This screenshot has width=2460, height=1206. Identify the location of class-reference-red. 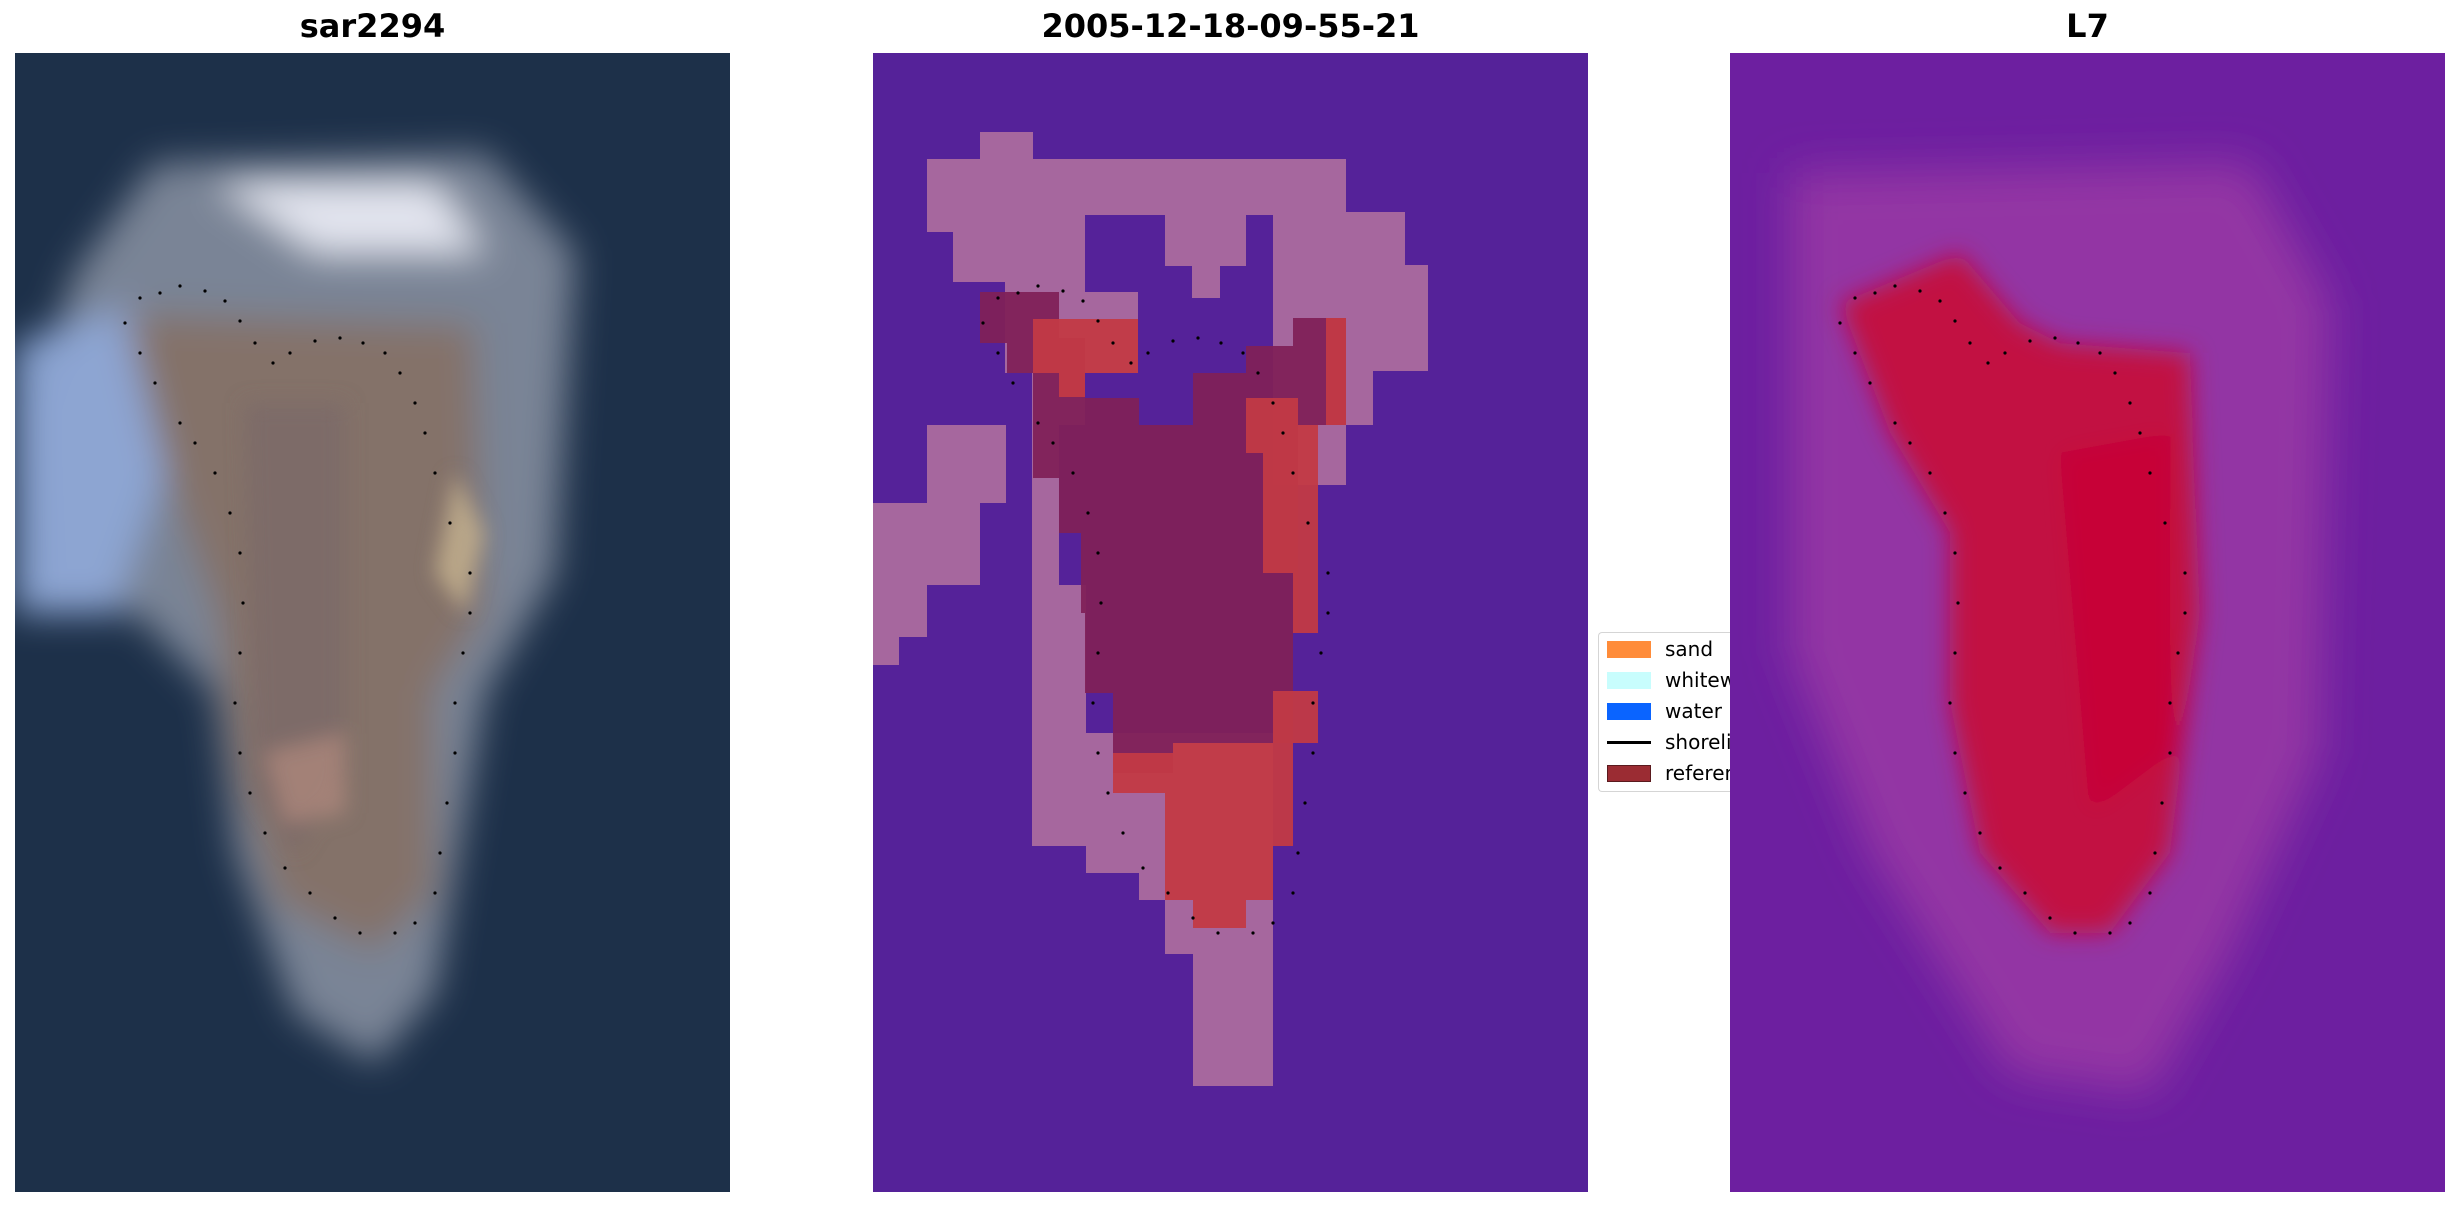
(1189, 623).